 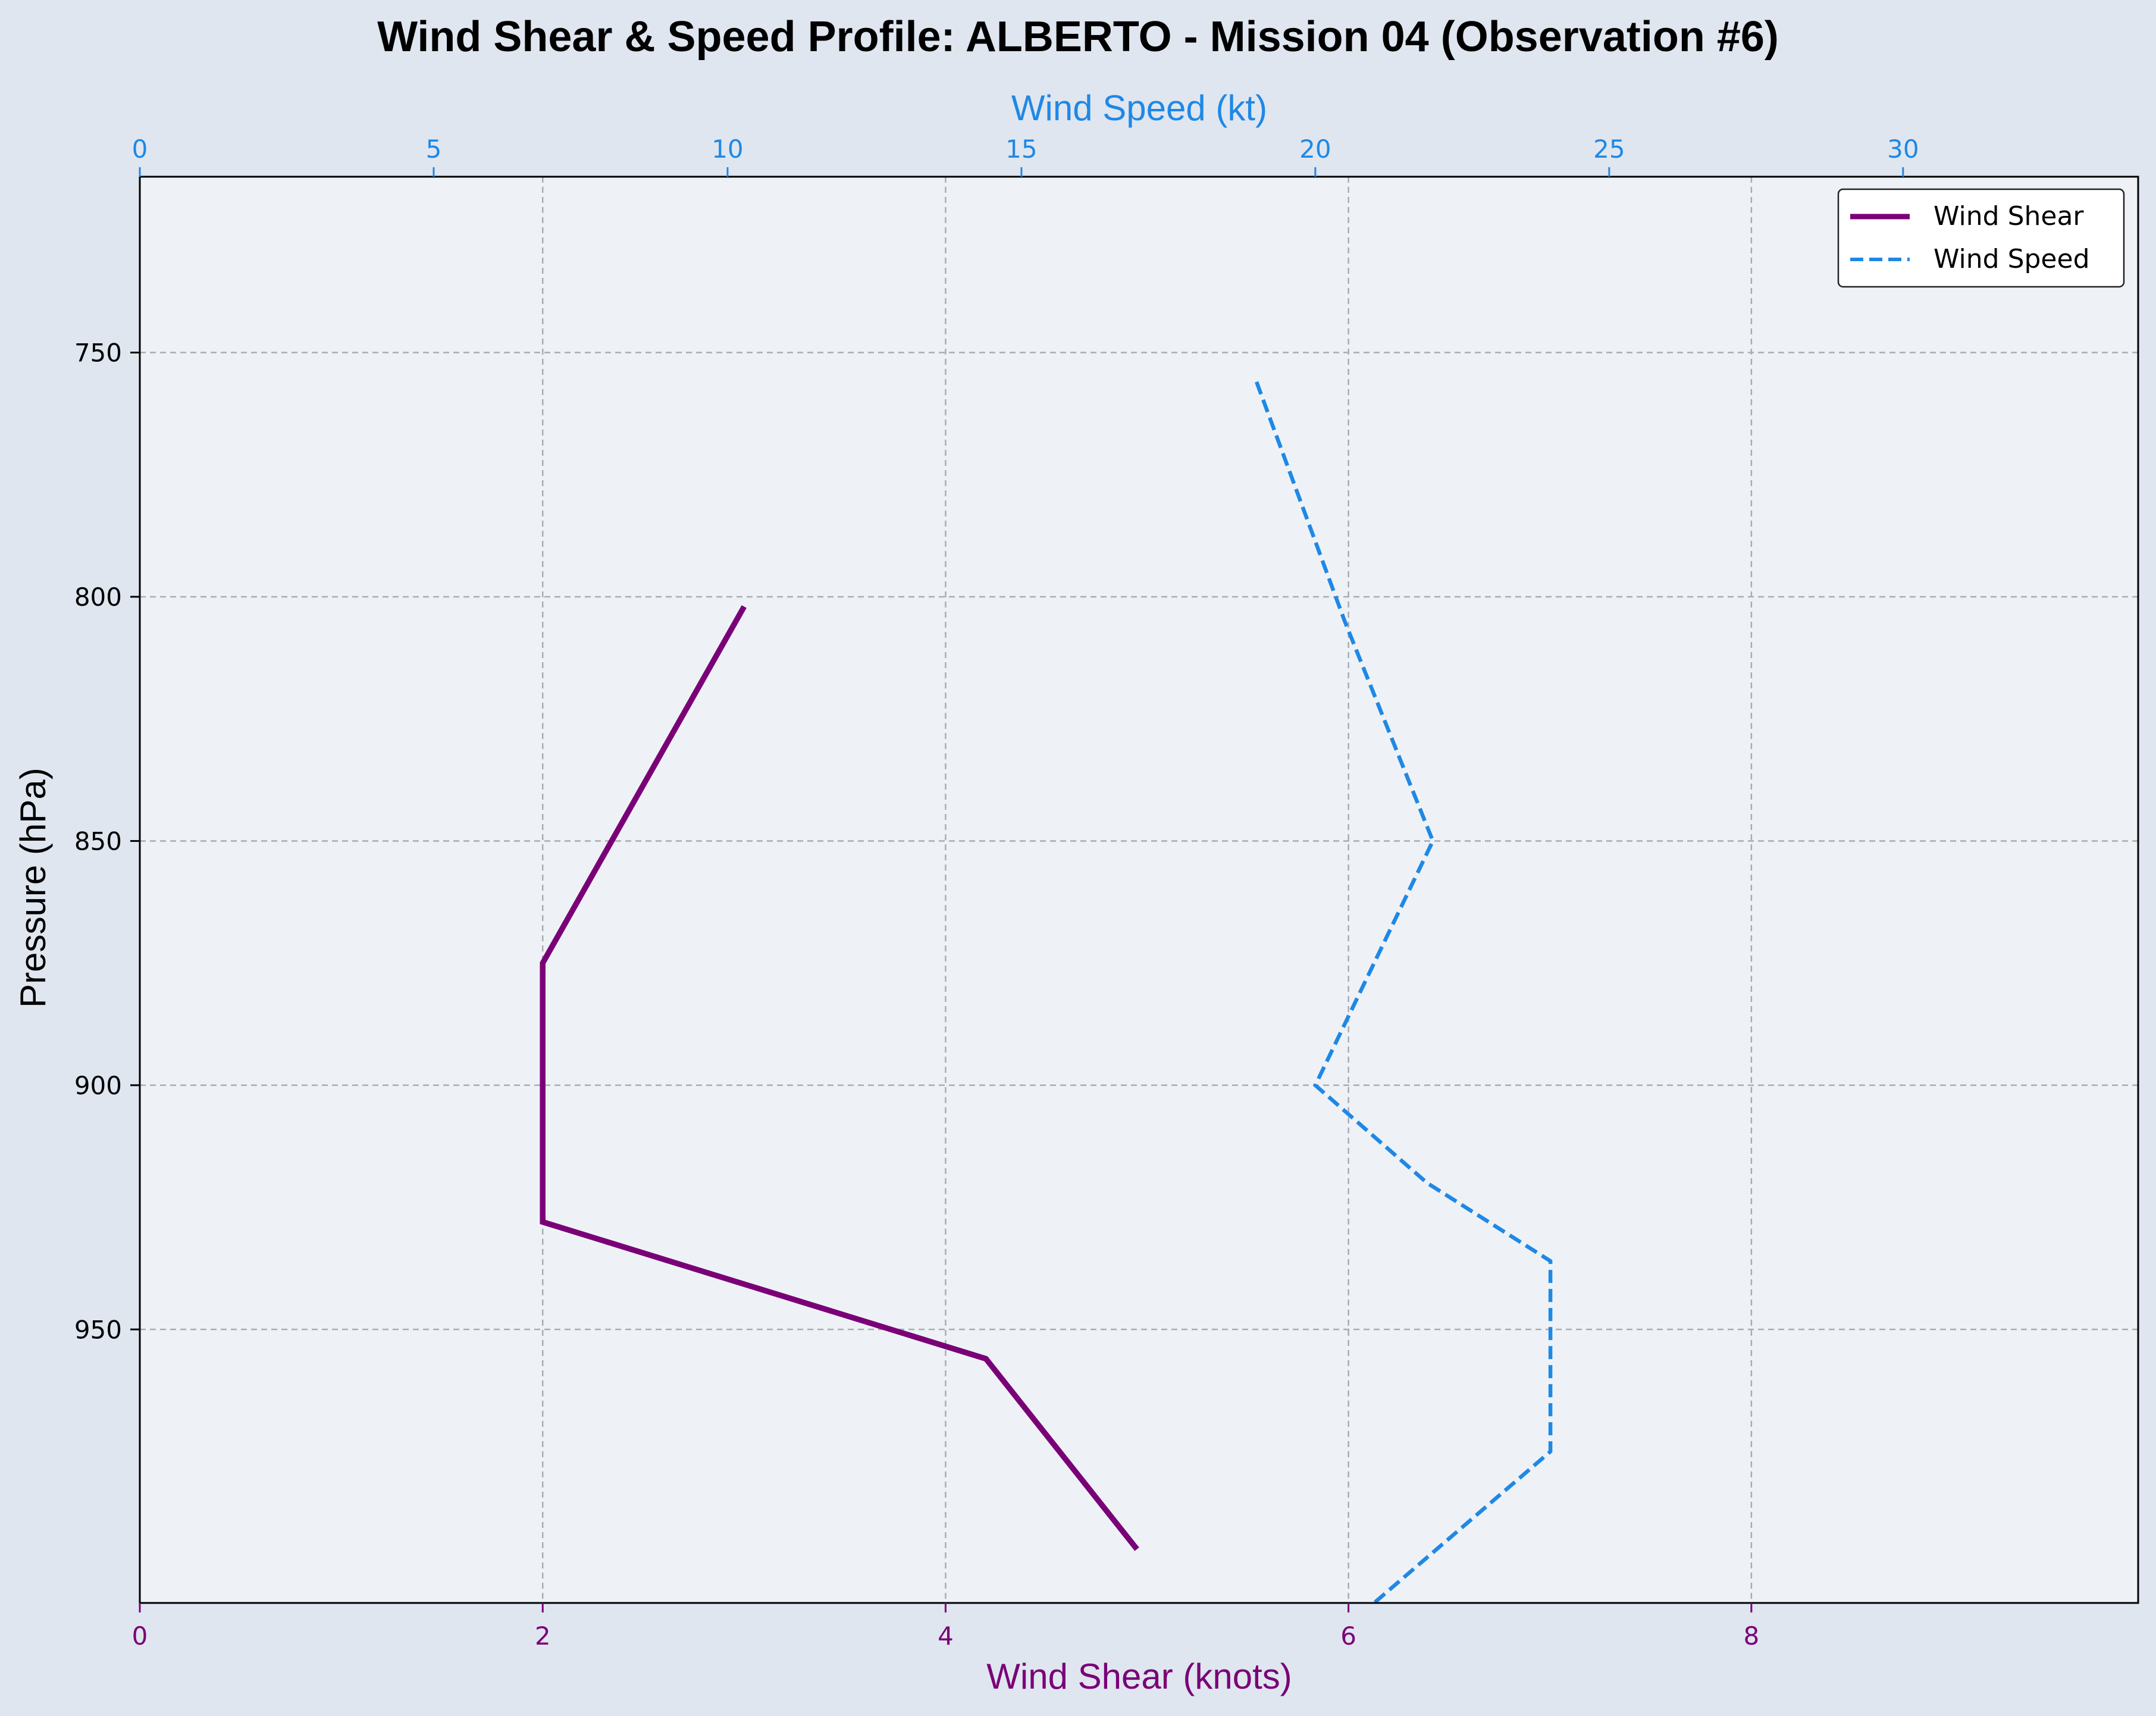 What do you see at coordinates (946, 1636) in the screenshot?
I see `x-bottom-tick-label-4: 4` at bounding box center [946, 1636].